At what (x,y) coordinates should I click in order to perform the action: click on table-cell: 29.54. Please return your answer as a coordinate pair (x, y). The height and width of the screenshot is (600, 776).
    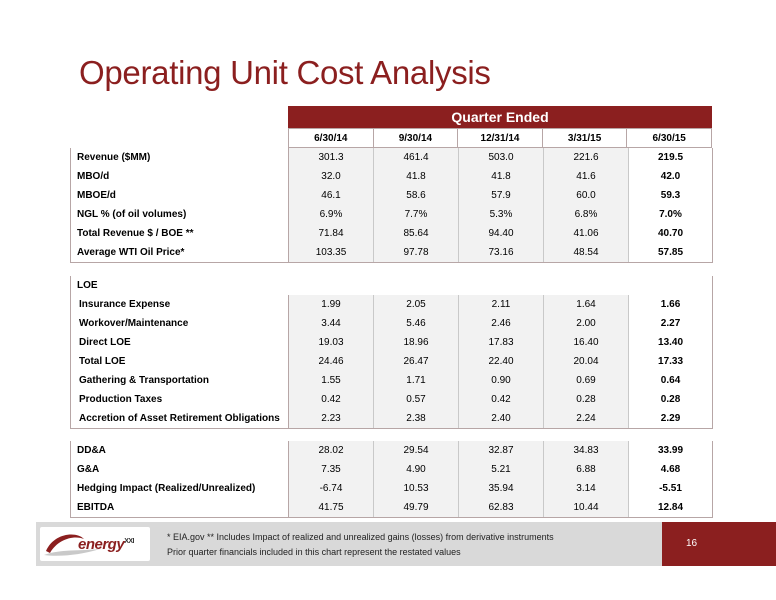
    Looking at the image, I should click on (416, 450).